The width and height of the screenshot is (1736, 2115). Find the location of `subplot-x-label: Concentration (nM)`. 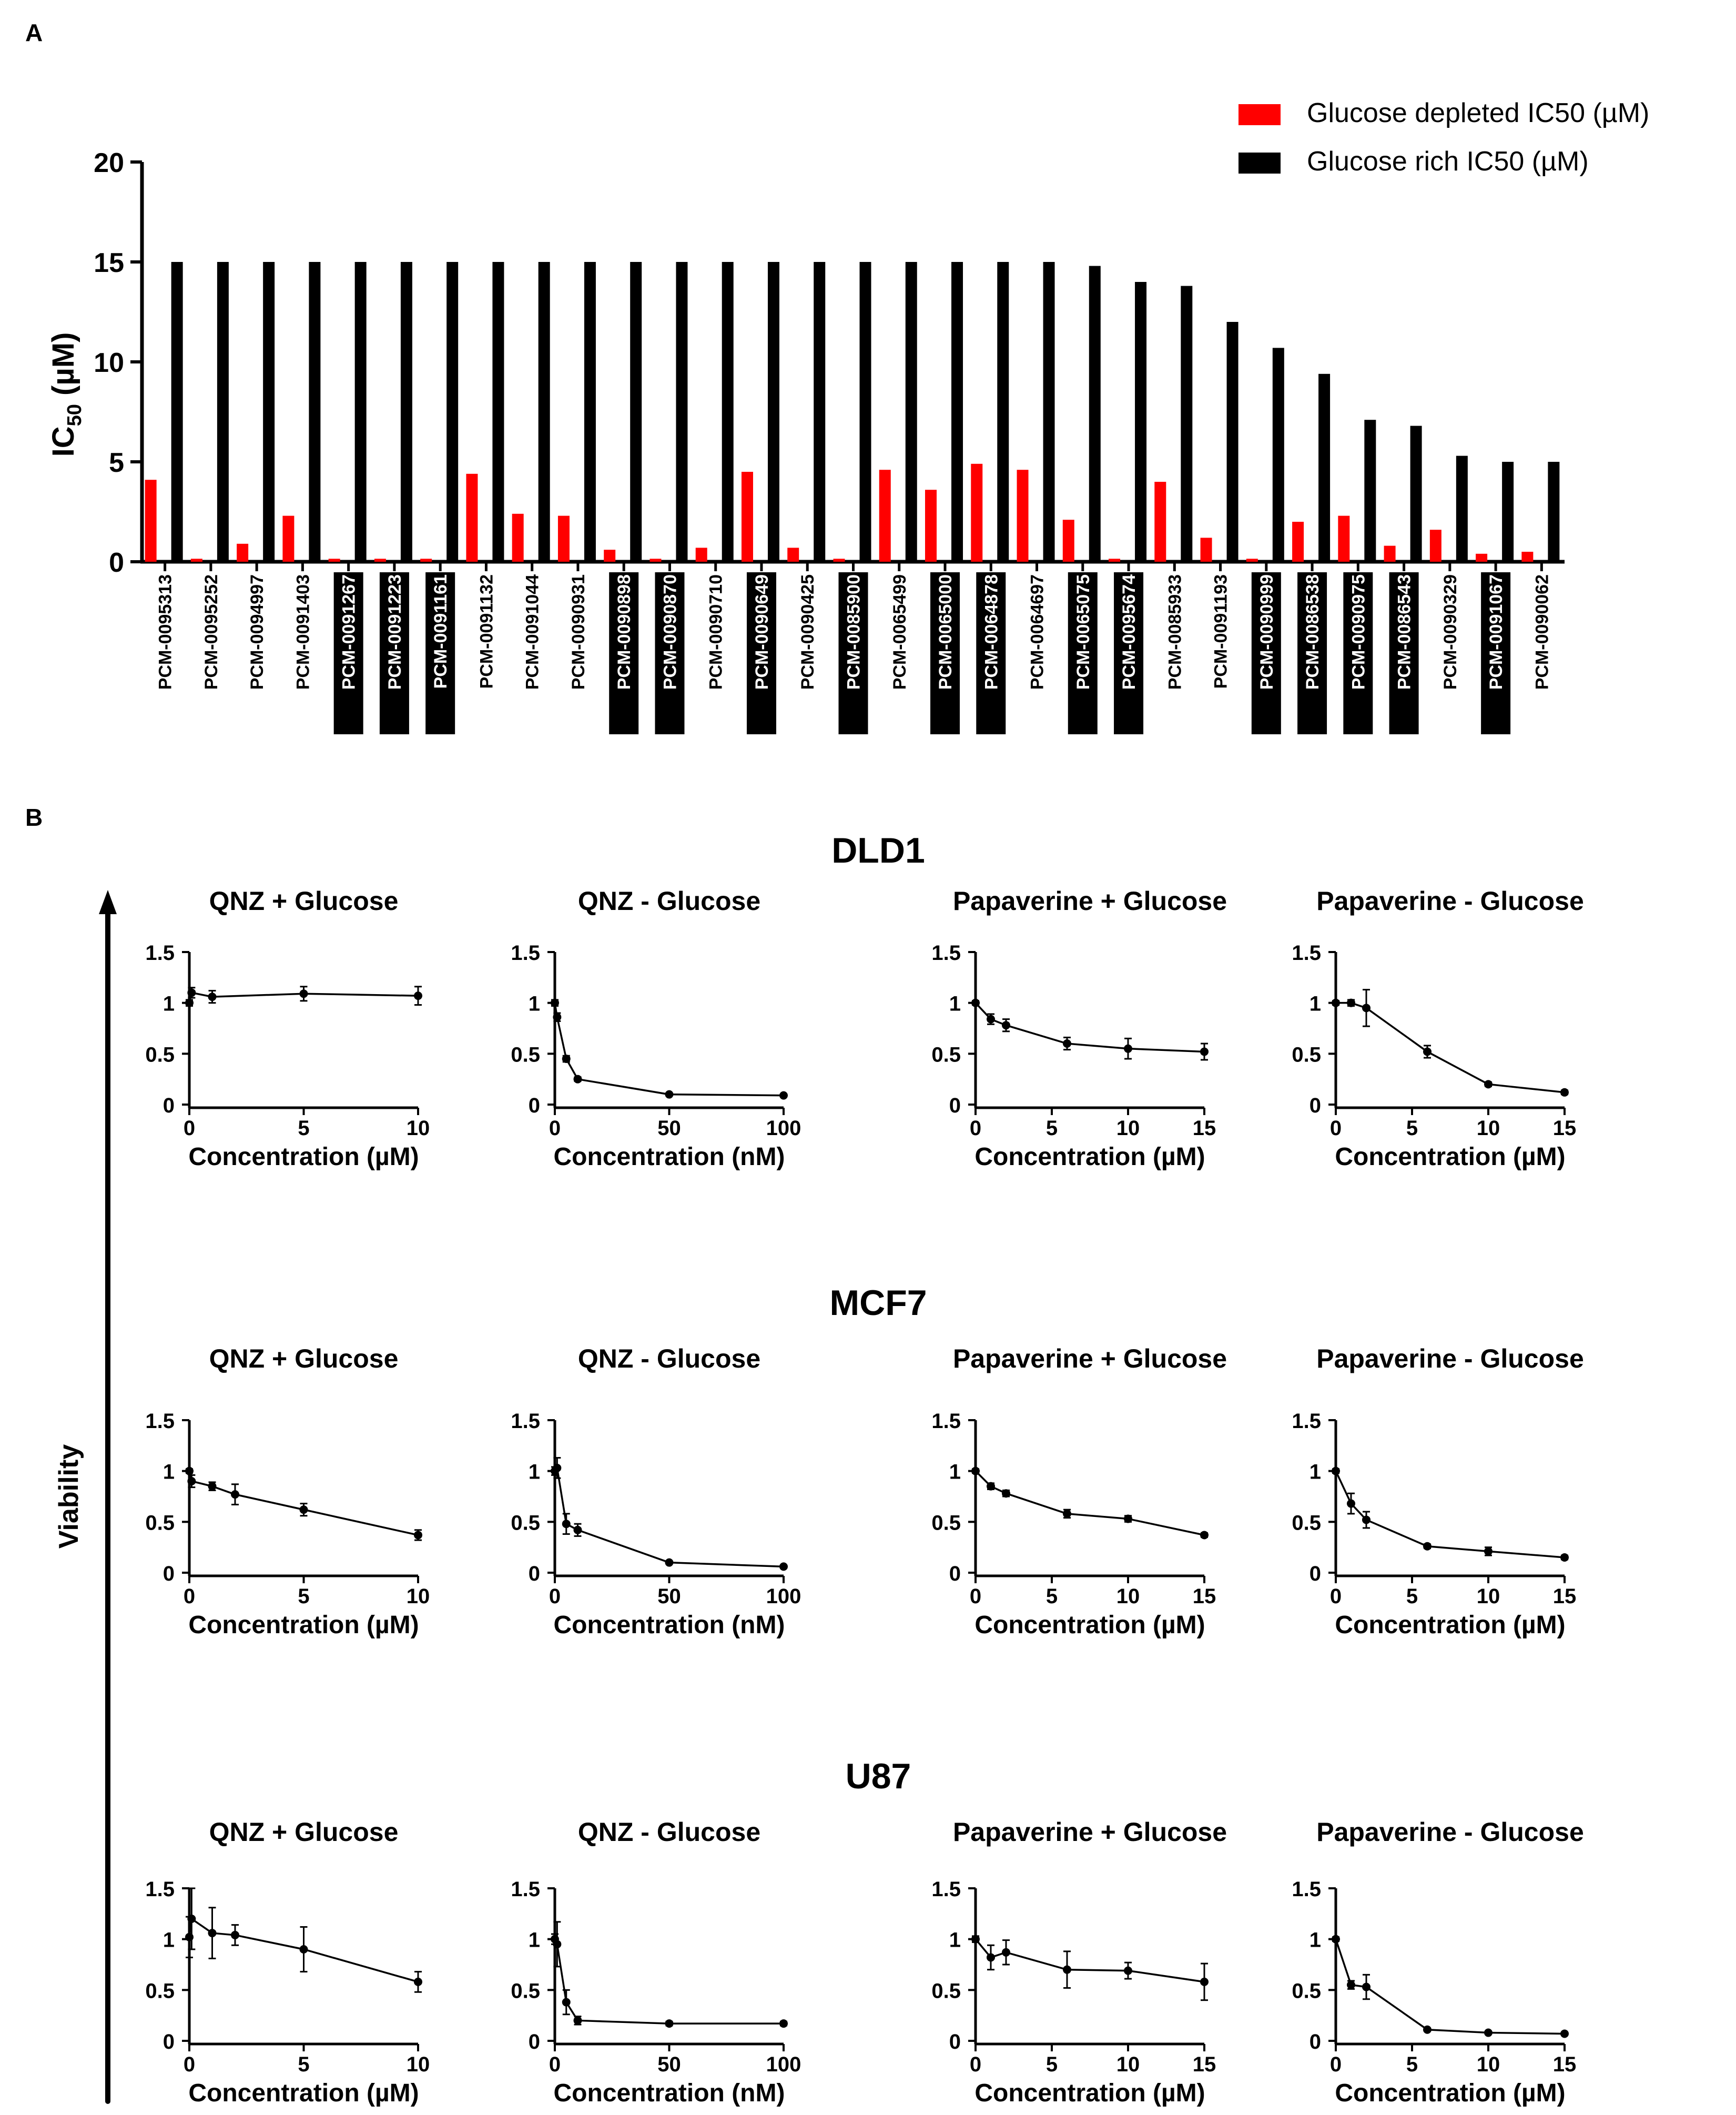

subplot-x-label: Concentration (nM) is located at coordinates (669, 2093).